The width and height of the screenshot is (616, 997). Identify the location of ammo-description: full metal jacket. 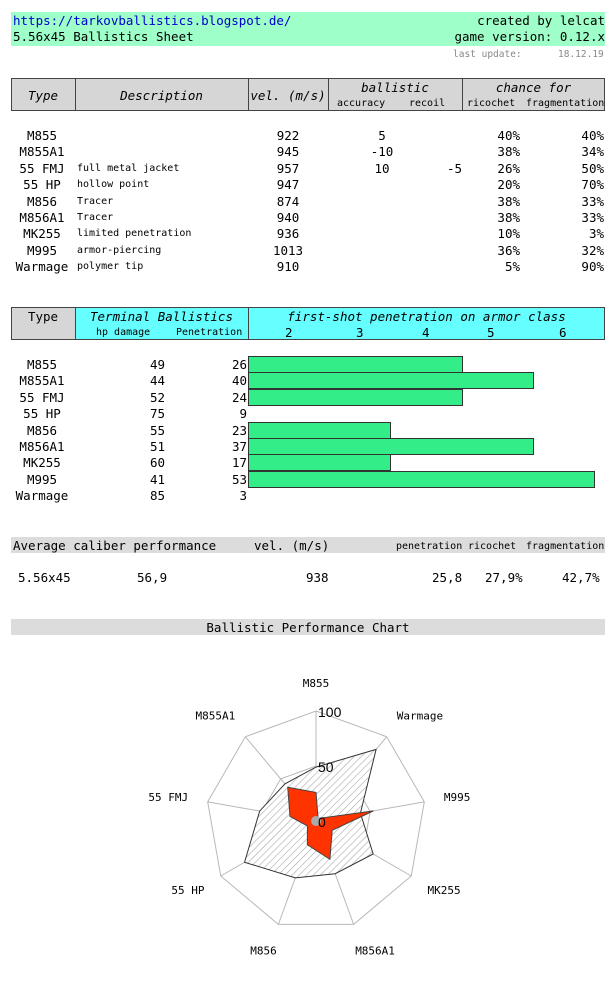
(128, 168).